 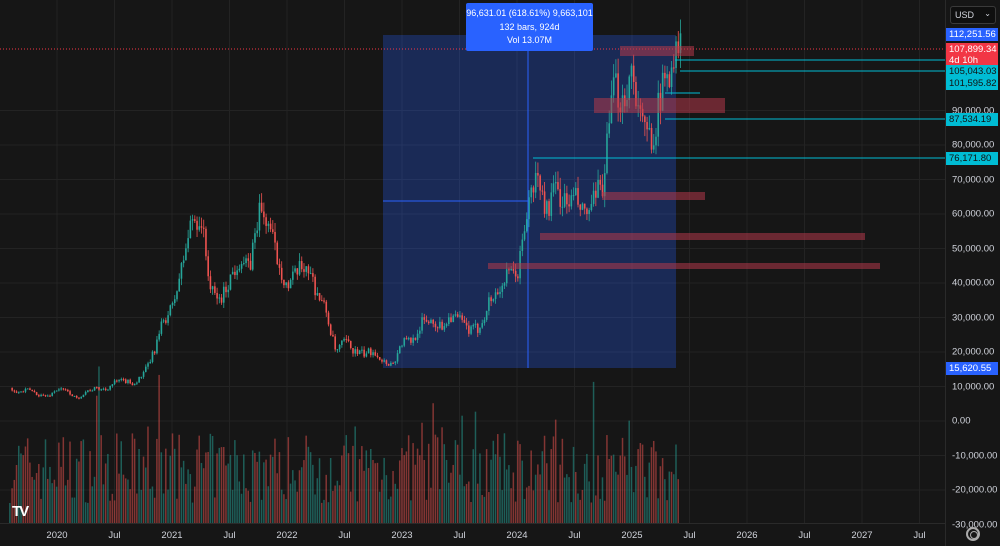 What do you see at coordinates (57, 535) in the screenshot?
I see `x-tick-label: 2020` at bounding box center [57, 535].